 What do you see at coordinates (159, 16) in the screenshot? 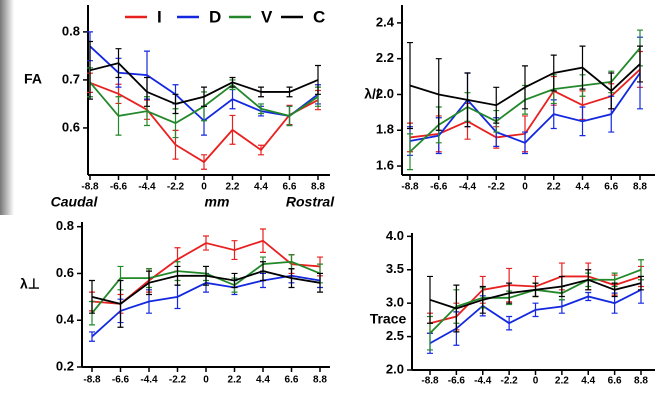
I see `legend-label: I` at bounding box center [159, 16].